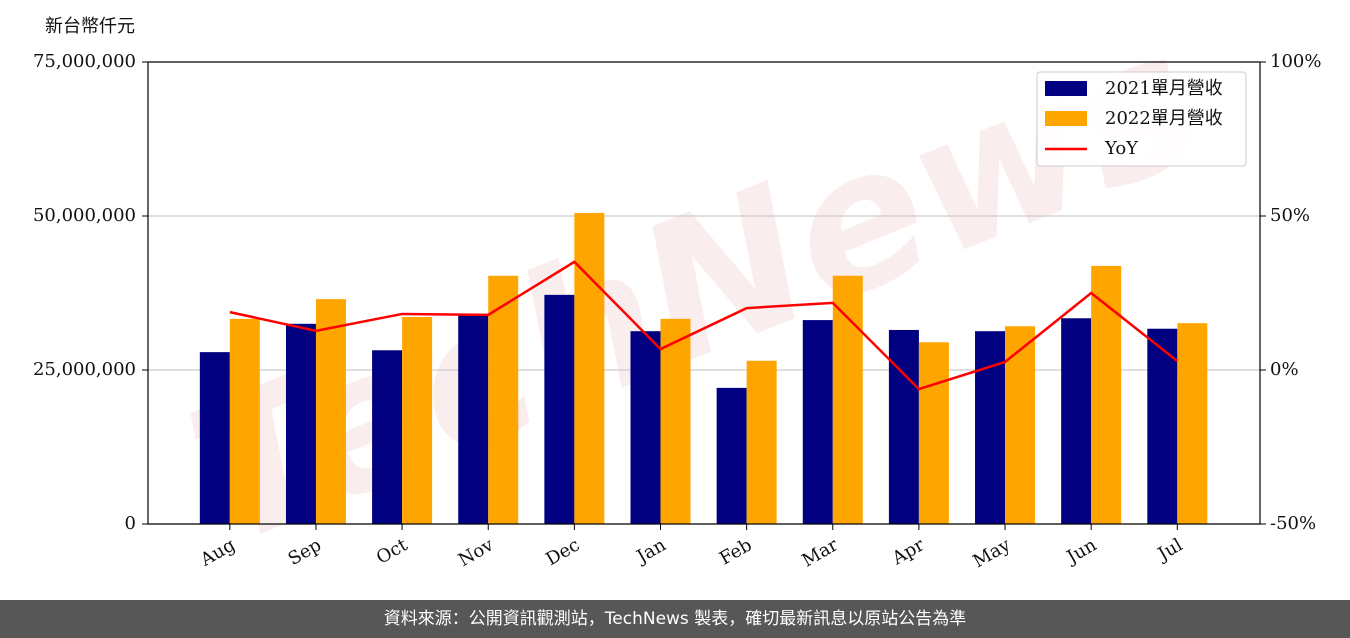 This screenshot has width=1350, height=638. Describe the element at coordinates (90, 26) in the screenshot. I see `y-axis-label: 新台幣仟元` at that location.